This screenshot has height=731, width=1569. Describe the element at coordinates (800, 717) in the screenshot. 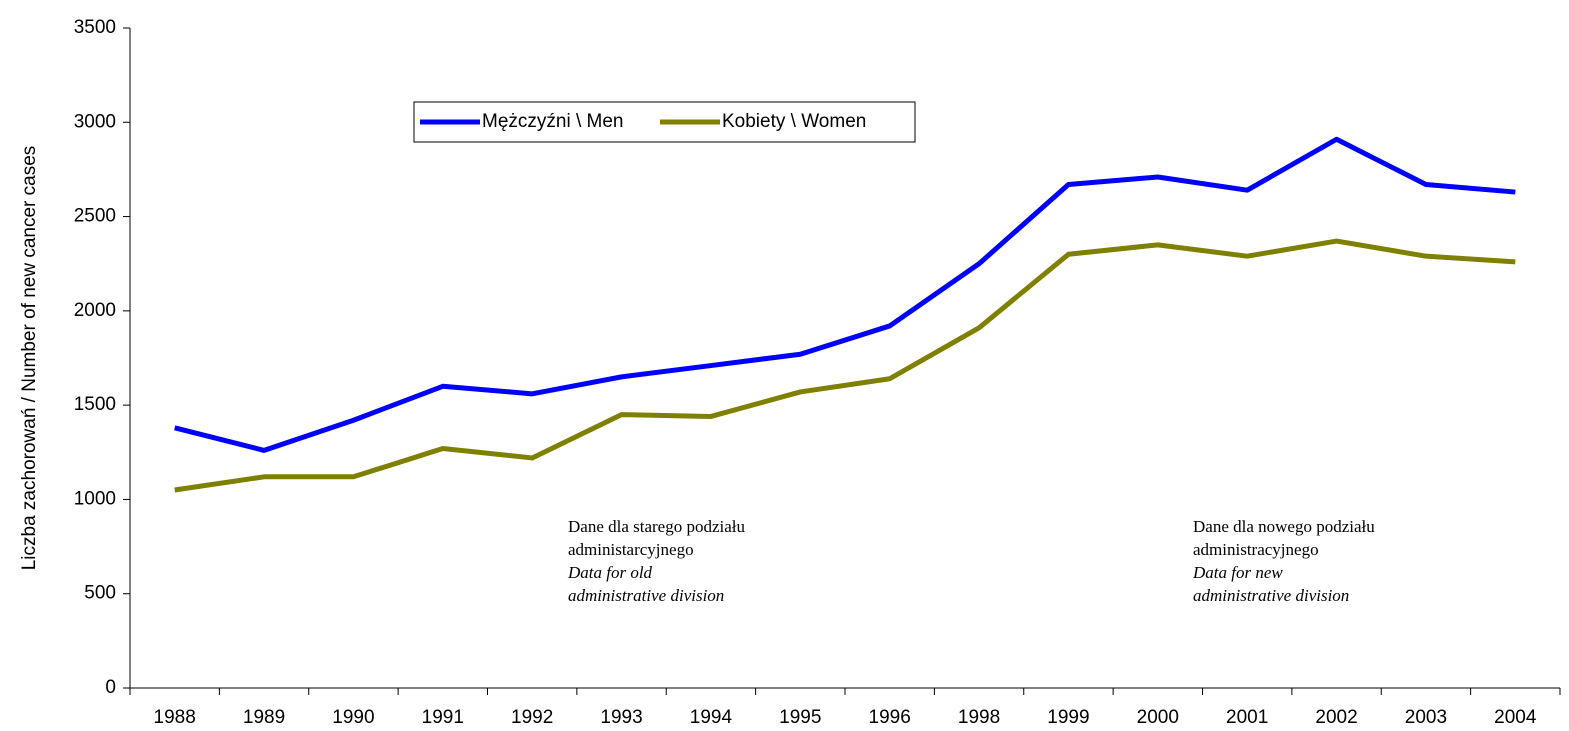

I see `x-tick-label: 1995` at that location.